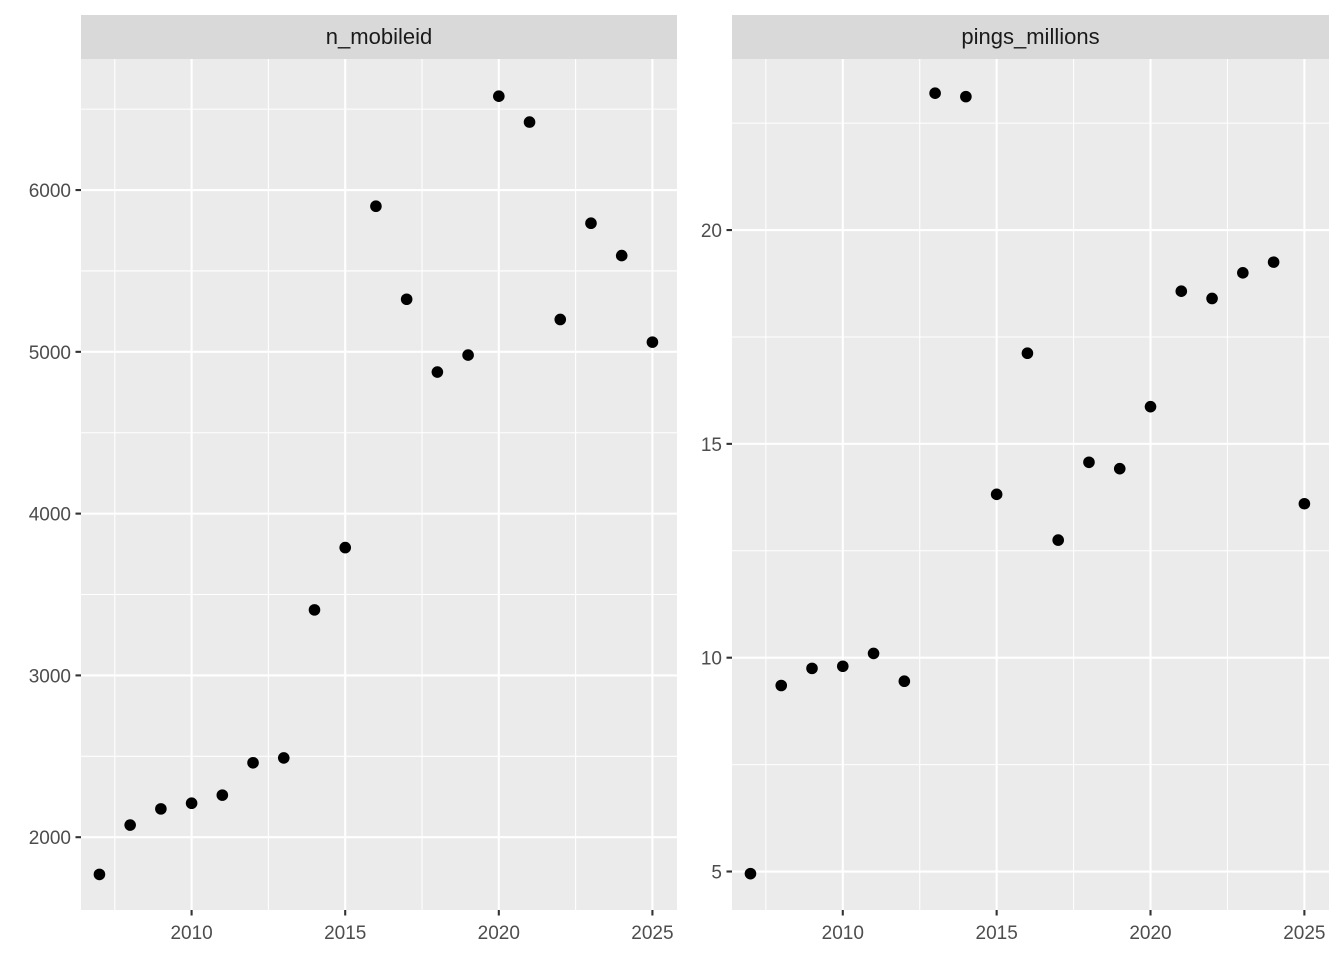 This screenshot has height=960, width=1344. What do you see at coordinates (50, 353) in the screenshot?
I see `y-tick-label: 5000` at bounding box center [50, 353].